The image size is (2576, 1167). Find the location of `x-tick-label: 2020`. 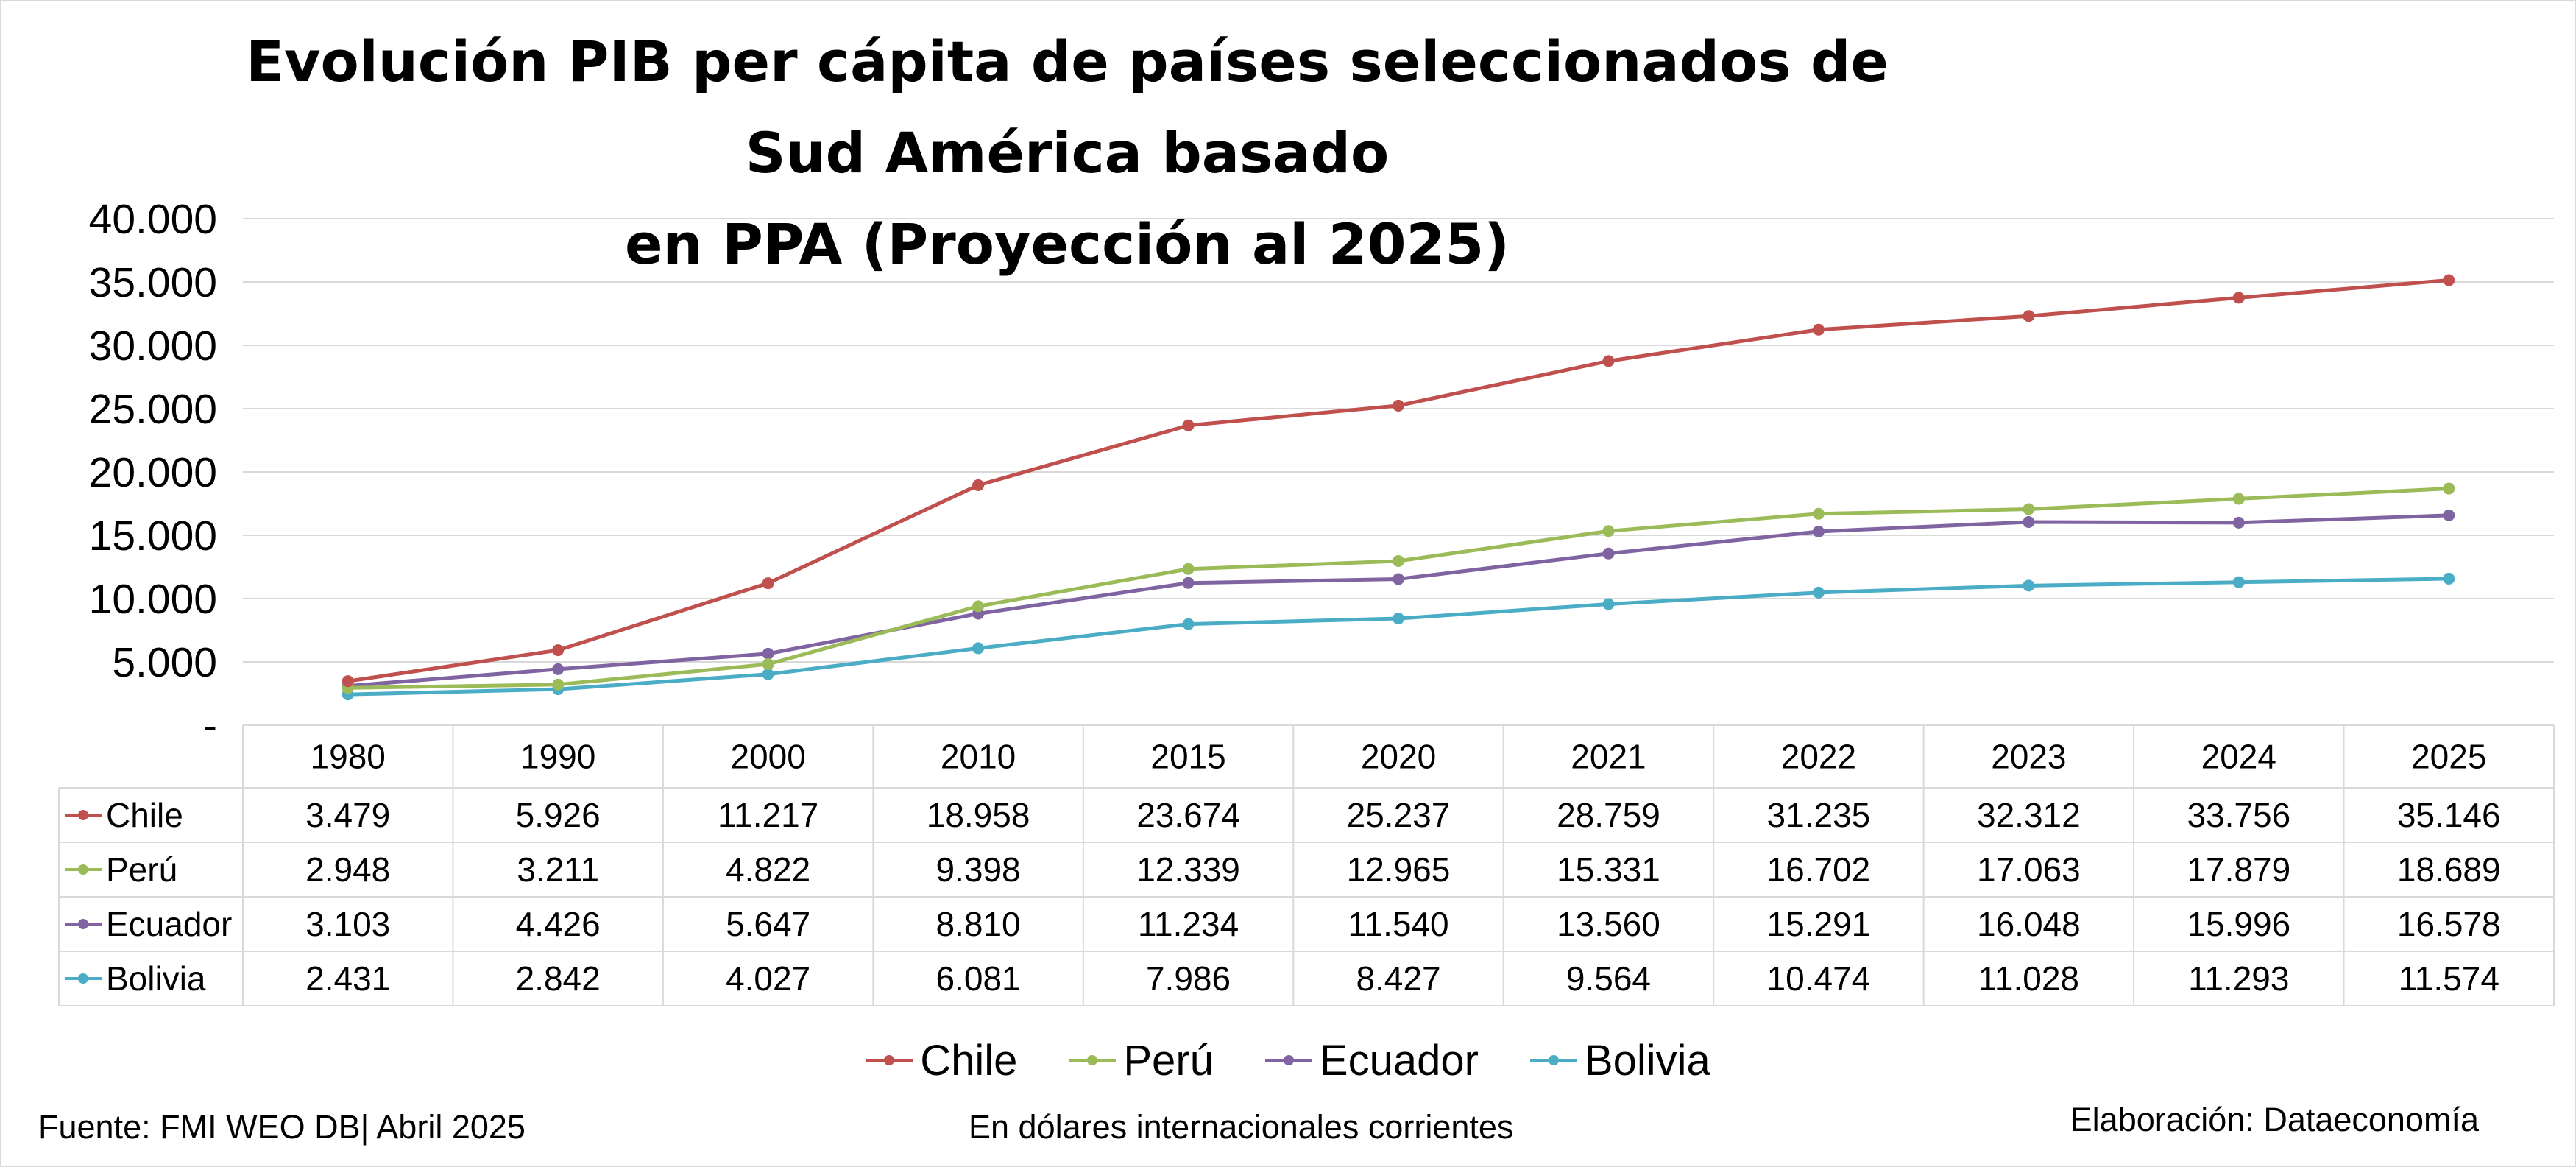

x-tick-label: 2020 is located at coordinates (1398, 757).